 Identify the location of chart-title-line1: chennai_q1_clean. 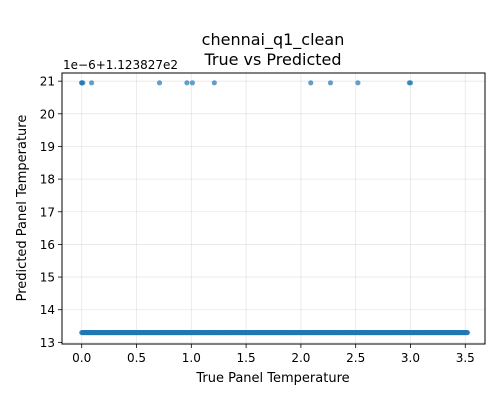
(273, 40).